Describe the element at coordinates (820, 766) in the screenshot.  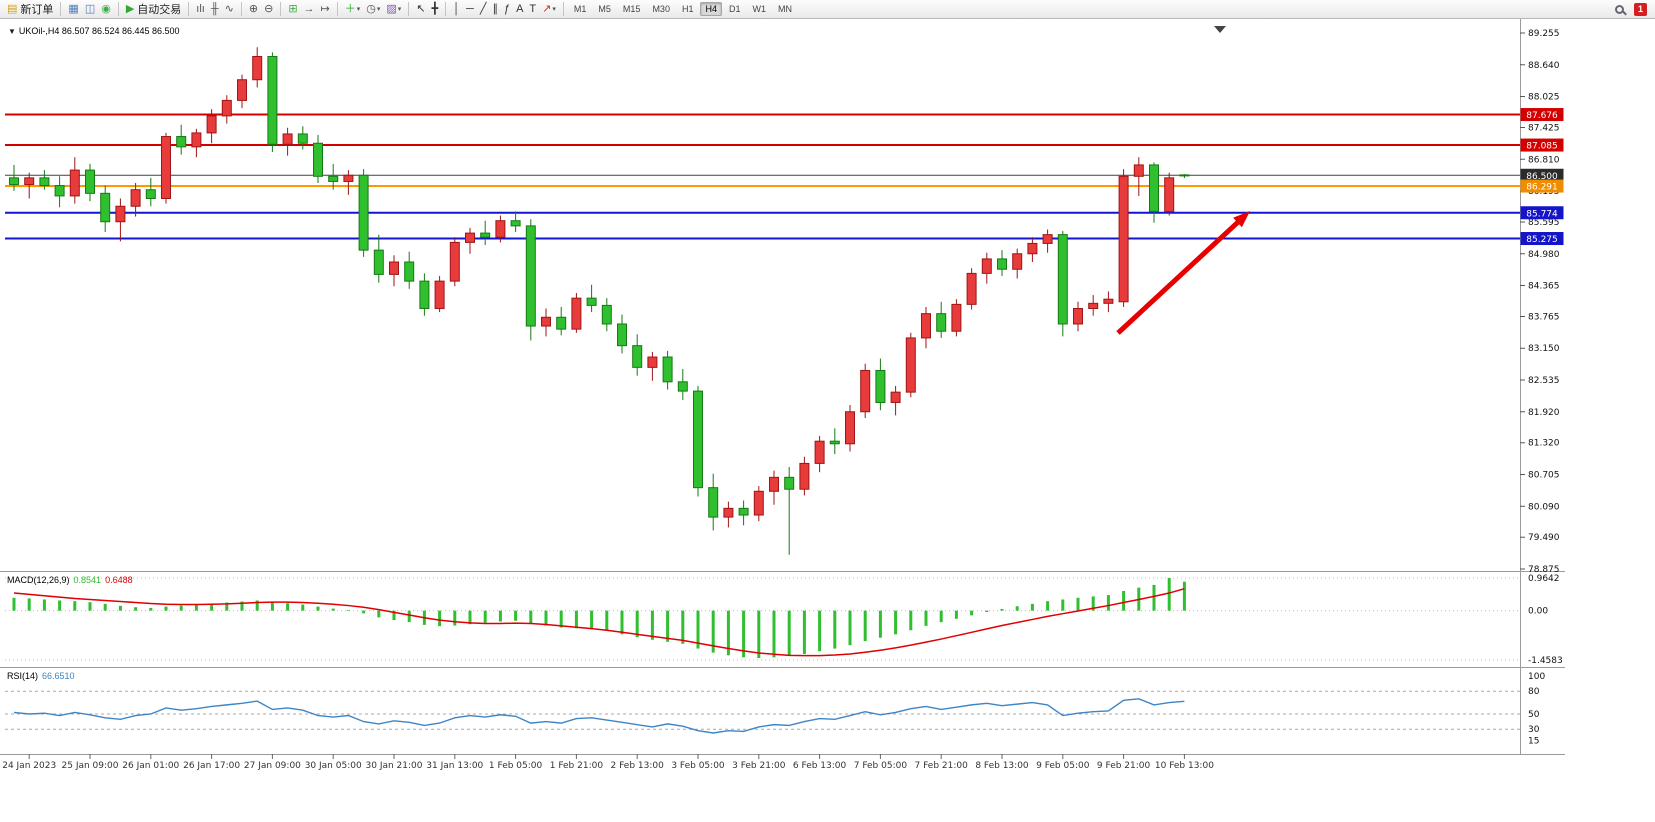
I see `time-tick-label: 6 Feb 13:00` at that location.